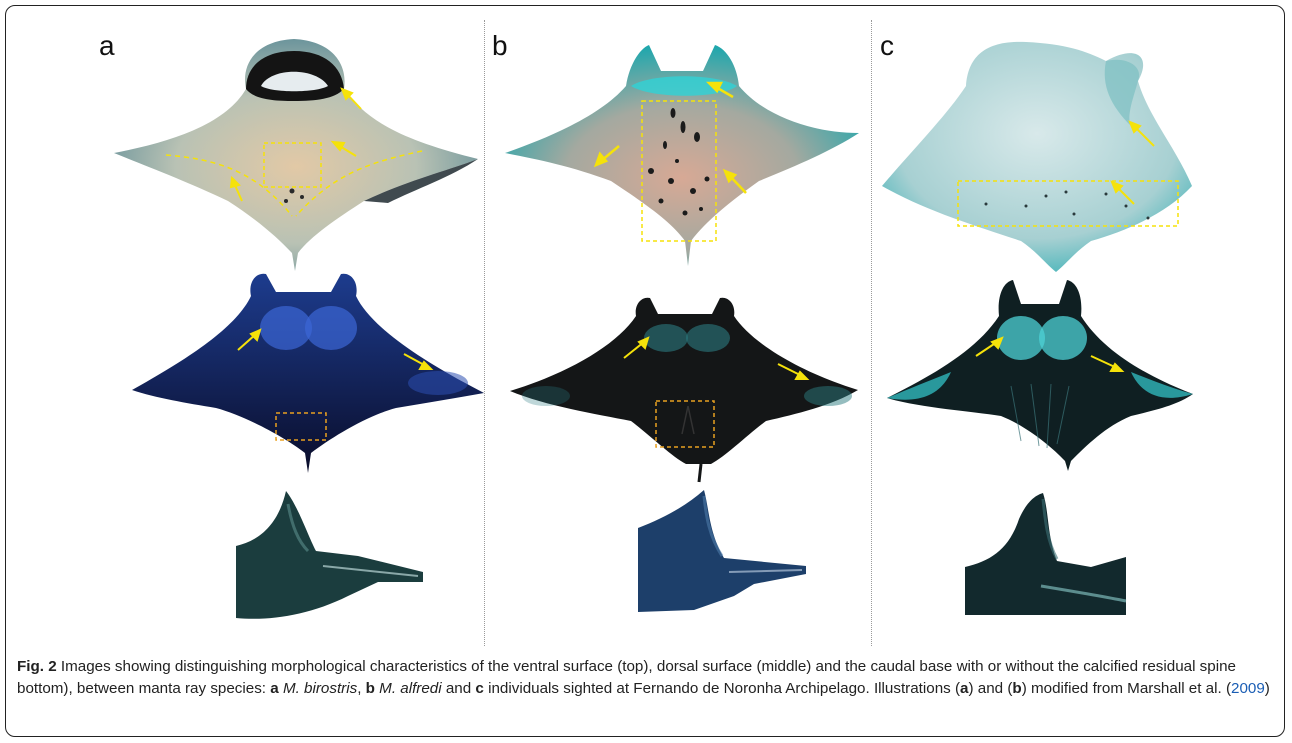 The image size is (1292, 743). Describe the element at coordinates (410, 688) in the screenshot. I see `species-name-b: M. alfredi` at that location.